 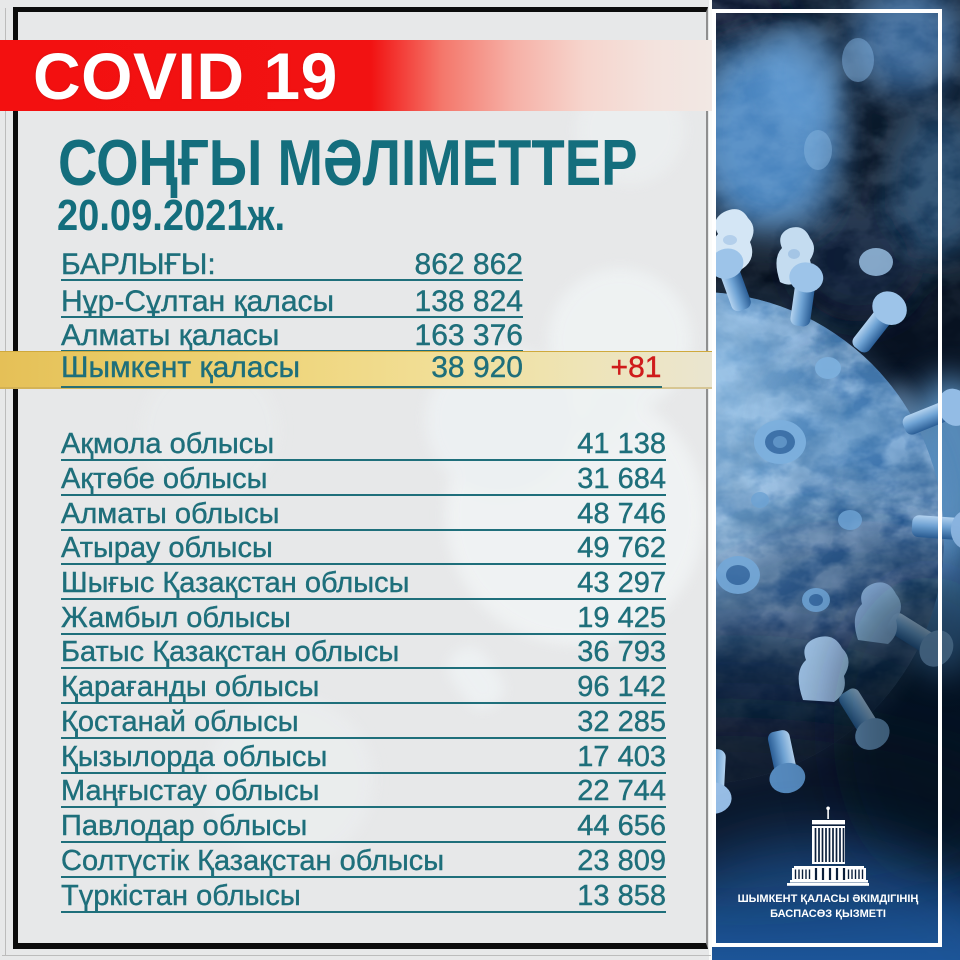 What do you see at coordinates (828, 899) in the screenshot?
I see `svg-text: ШЫМКЕНТ ҚАЛАСЫ ӘКІМДІГІНІҢ` at bounding box center [828, 899].